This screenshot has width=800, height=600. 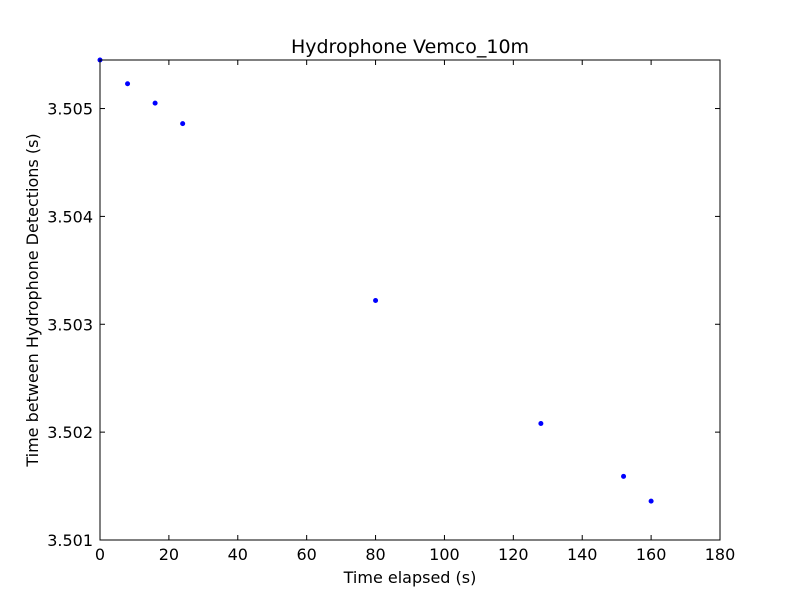 What do you see at coordinates (70, 432) in the screenshot?
I see `y-tick-label: 3.502` at bounding box center [70, 432].